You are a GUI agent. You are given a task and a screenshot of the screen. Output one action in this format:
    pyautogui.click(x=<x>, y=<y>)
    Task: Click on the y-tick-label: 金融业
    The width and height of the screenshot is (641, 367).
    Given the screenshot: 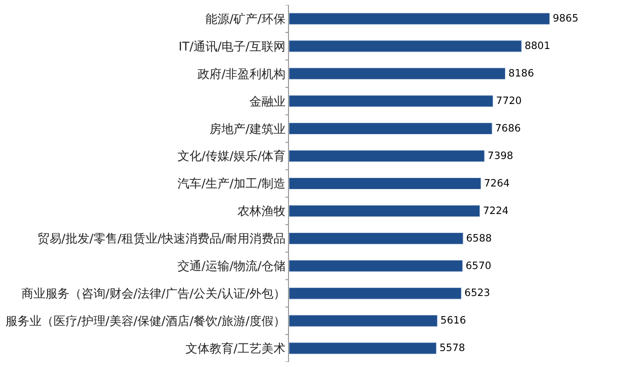 What is the action you would take?
    pyautogui.click(x=268, y=101)
    